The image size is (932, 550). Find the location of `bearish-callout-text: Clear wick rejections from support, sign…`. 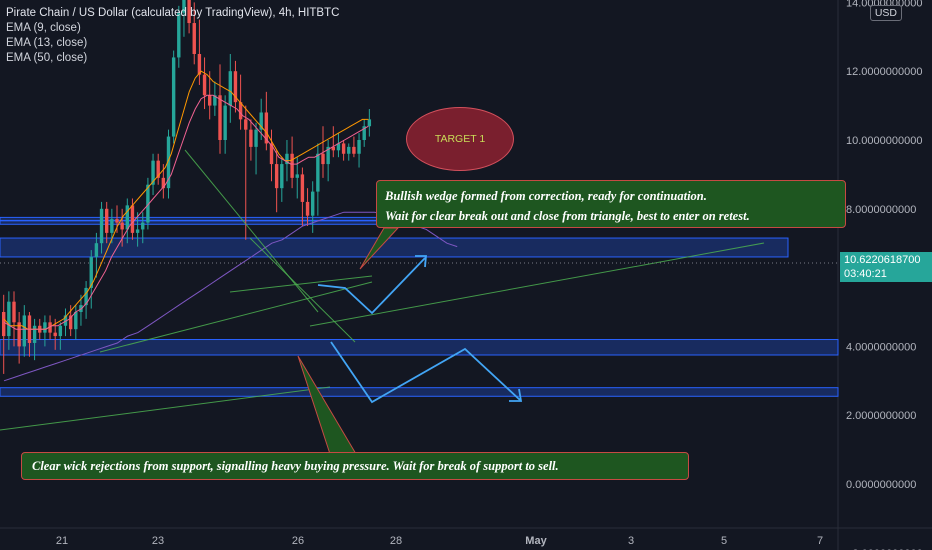

bearish-callout-text: Clear wick rejections from support, sign… is located at coordinates (295, 466).